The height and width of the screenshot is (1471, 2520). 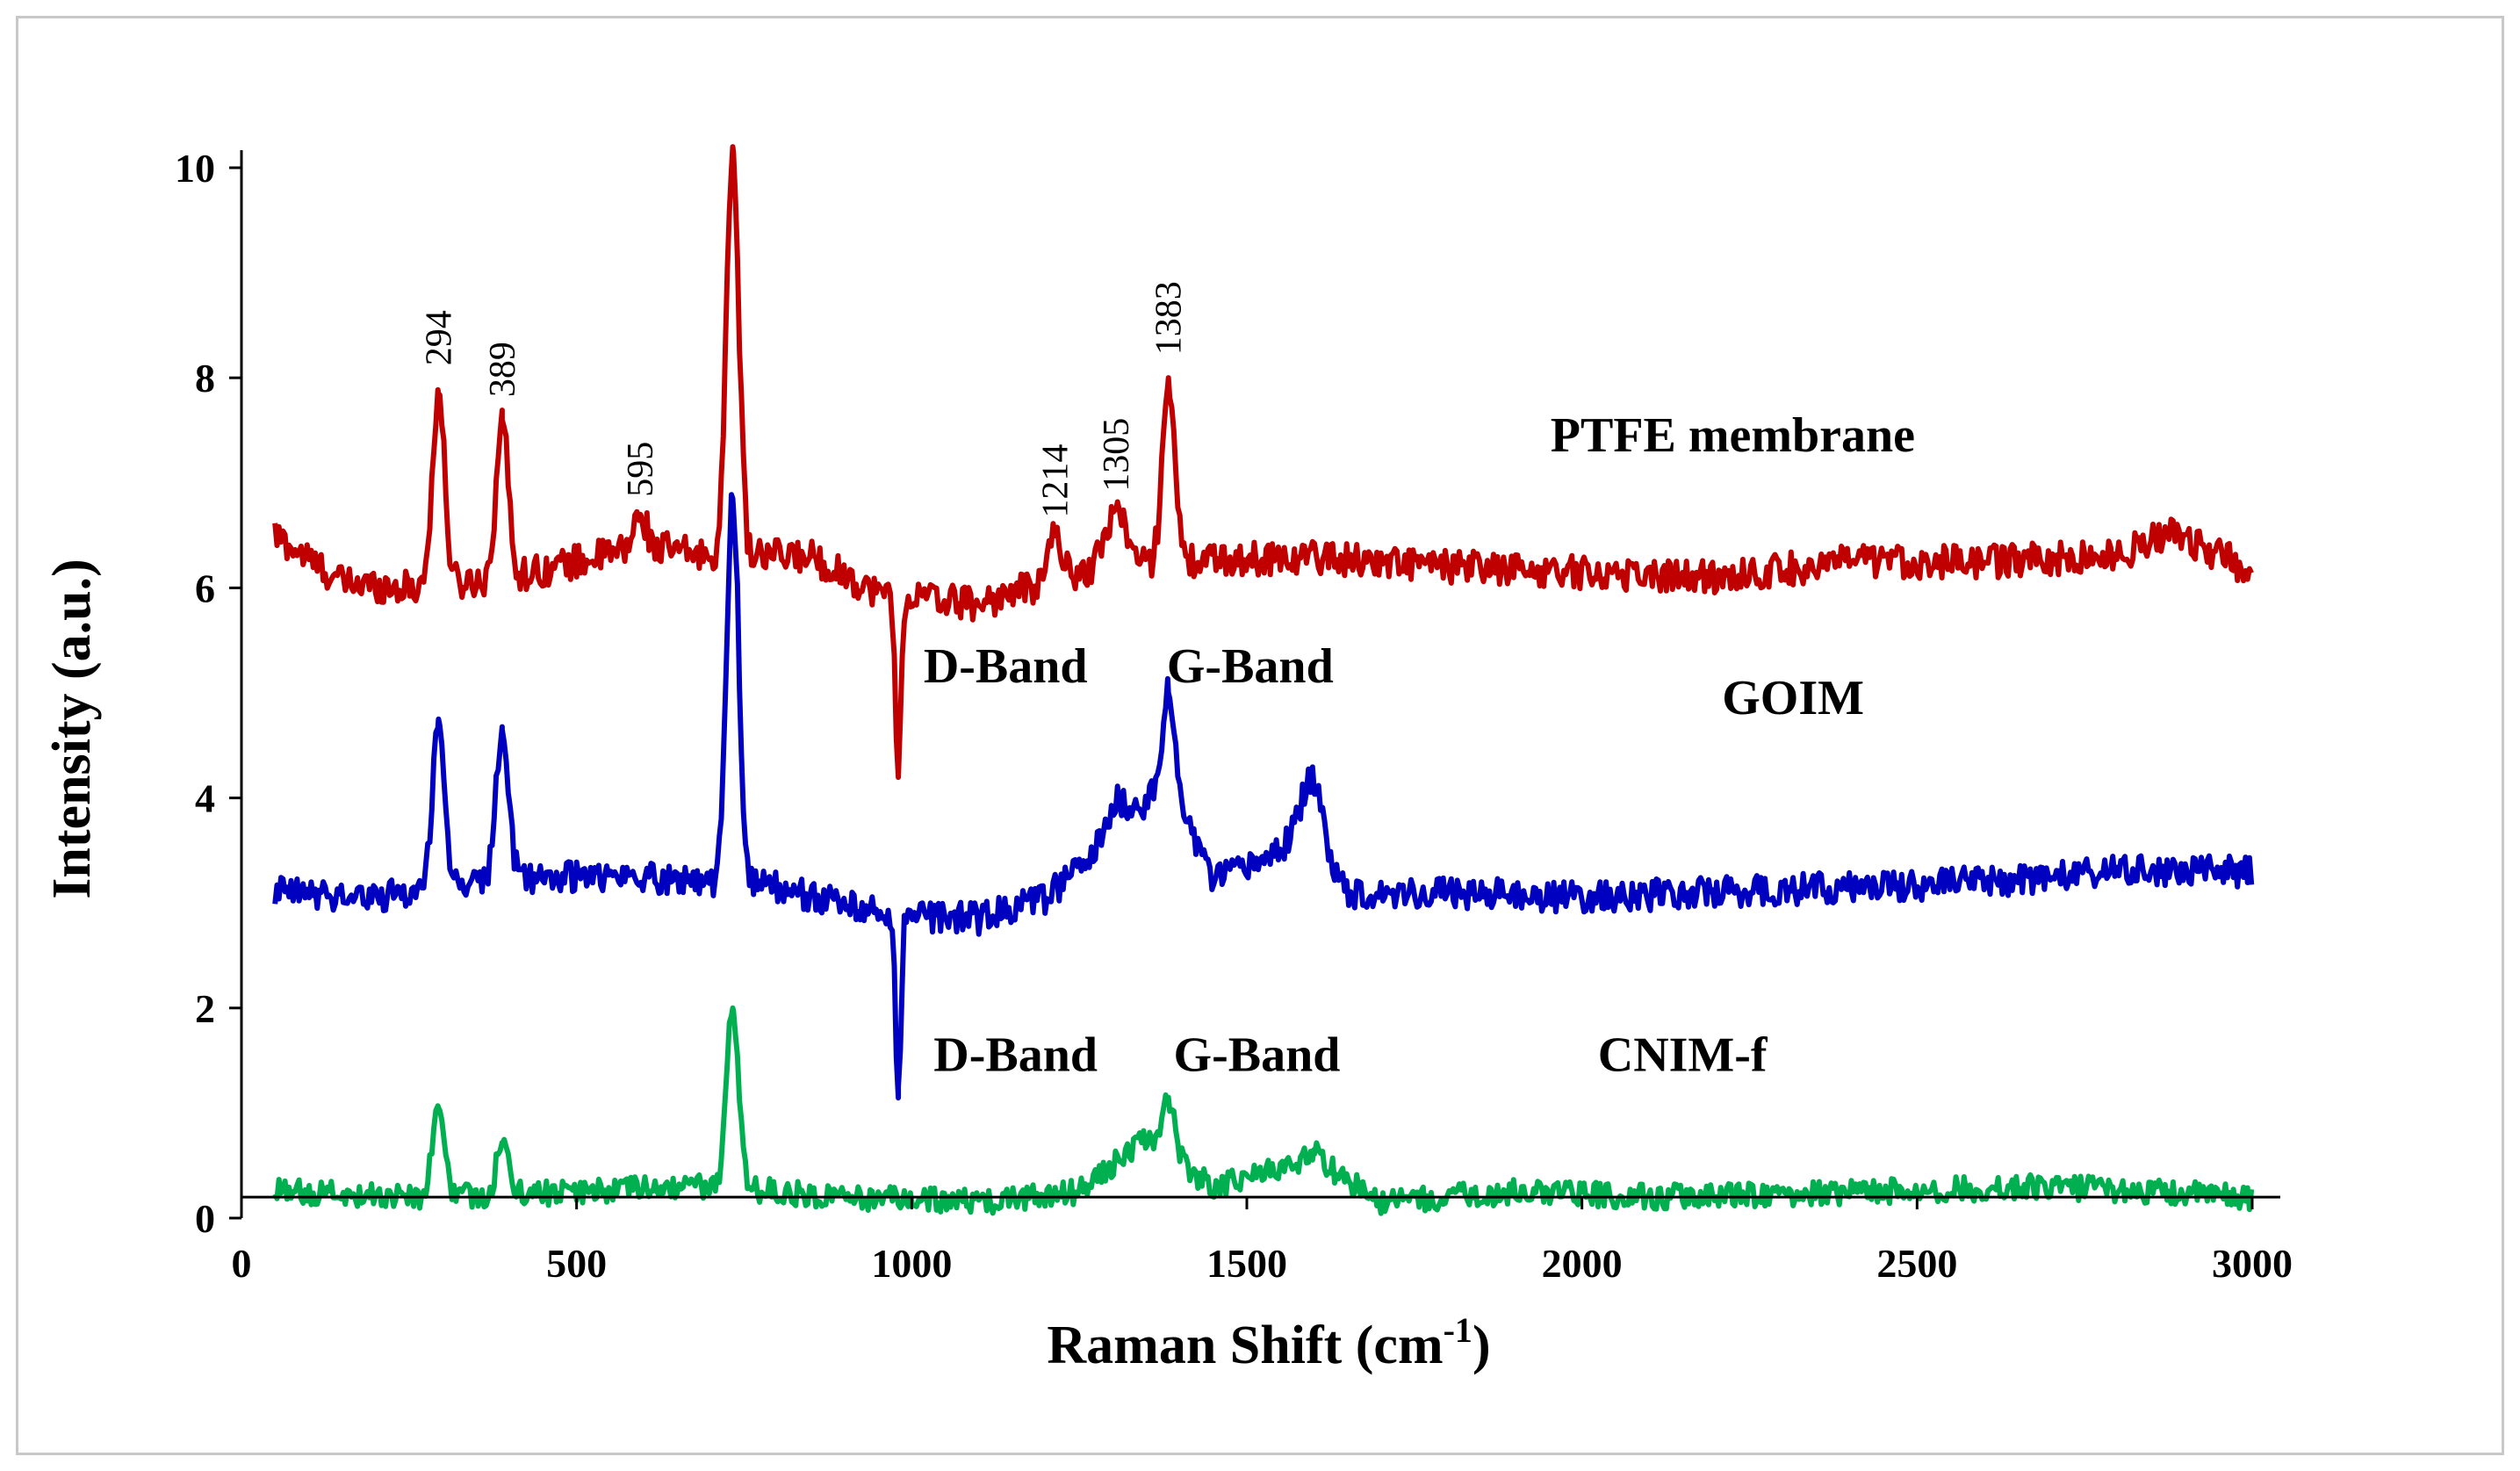 I want to click on x-axis-title: Raman Shift (cm-1), so click(x=1268, y=1343).